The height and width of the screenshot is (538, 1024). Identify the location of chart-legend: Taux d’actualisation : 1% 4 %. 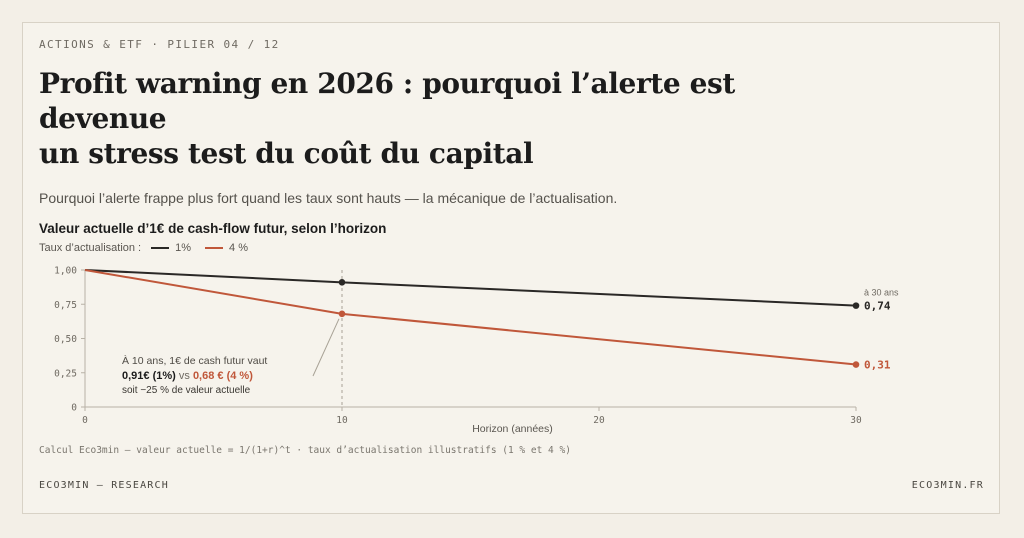
(143, 248).